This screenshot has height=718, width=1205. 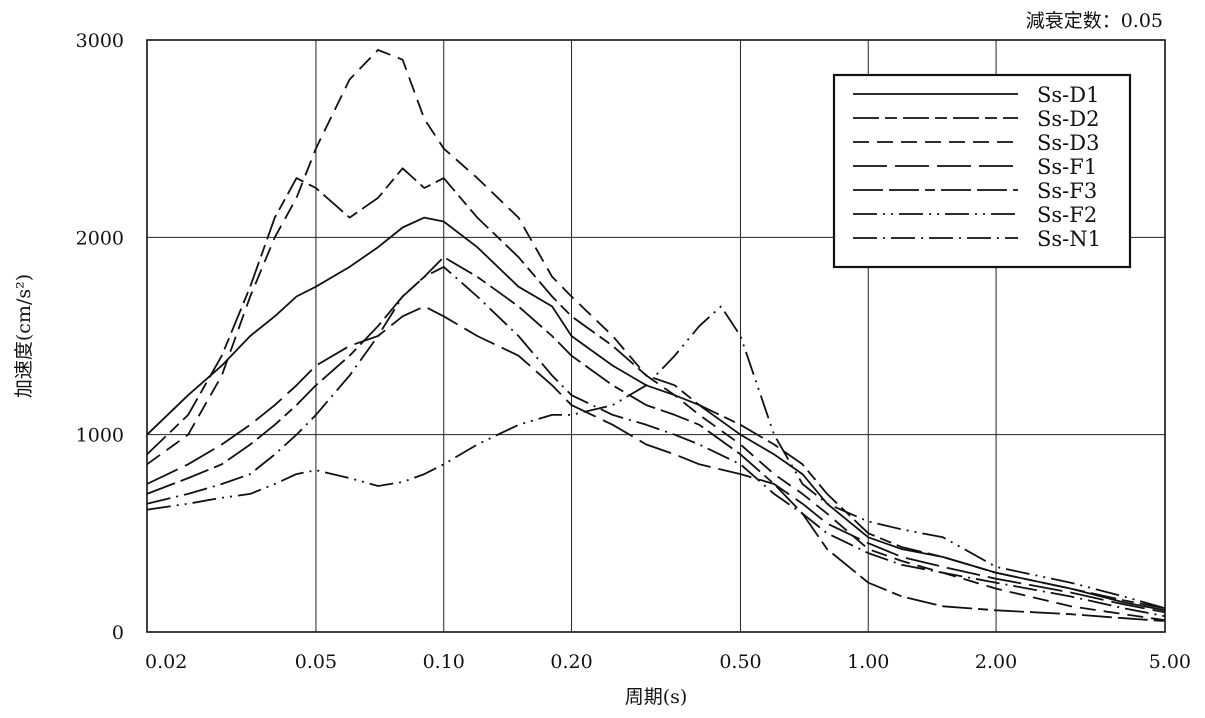 What do you see at coordinates (1068, 119) in the screenshot?
I see `legend-label: Ss-D2` at bounding box center [1068, 119].